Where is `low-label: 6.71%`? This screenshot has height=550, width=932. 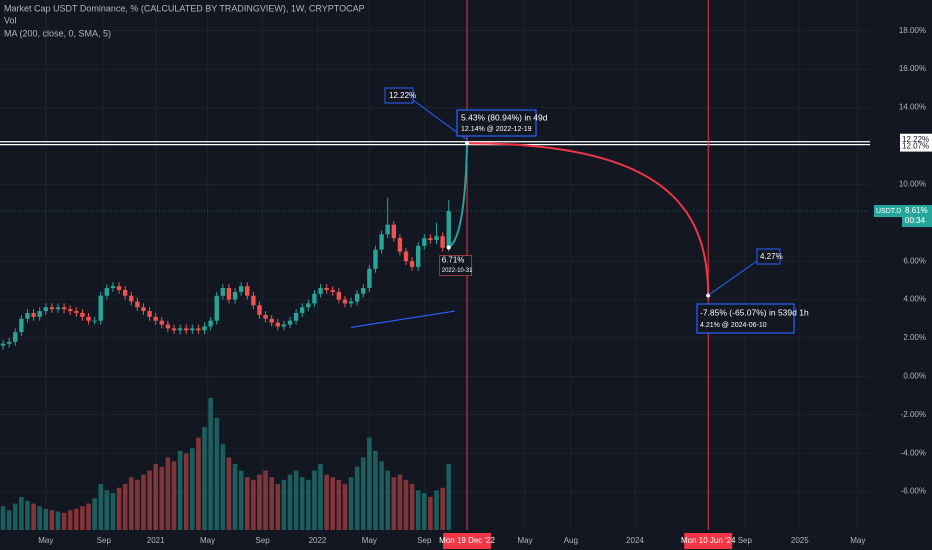
low-label: 6.71% is located at coordinates (453, 260).